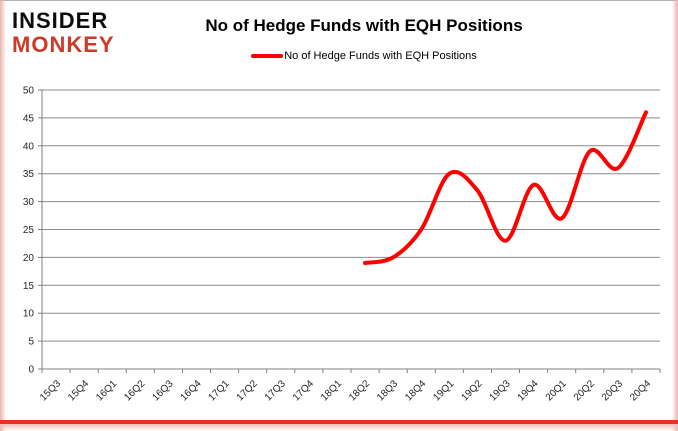  What do you see at coordinates (247, 390) in the screenshot?
I see `x-axis-label: 17Q2` at bounding box center [247, 390].